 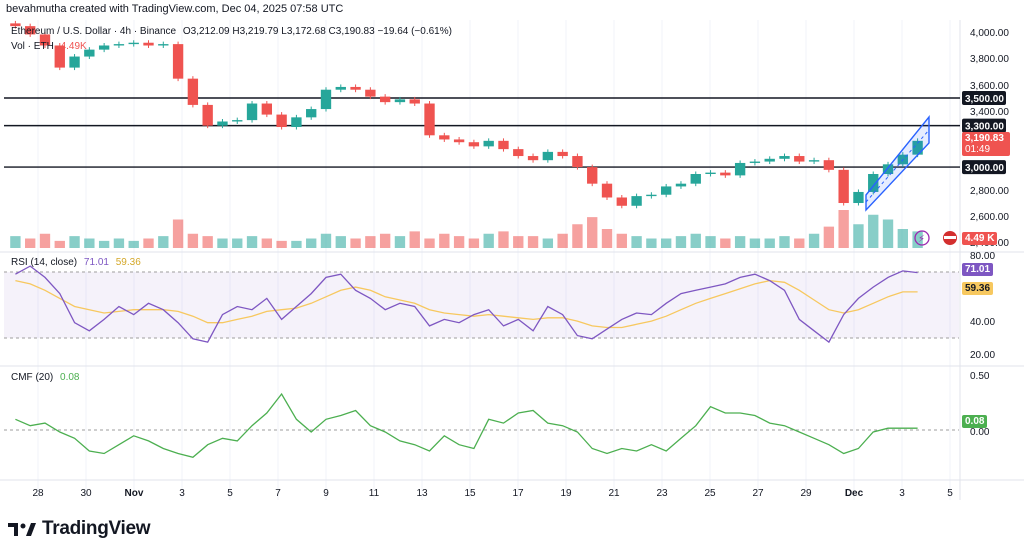 I want to click on last-price-badge: 3,190.83 01:49, so click(x=986, y=144).